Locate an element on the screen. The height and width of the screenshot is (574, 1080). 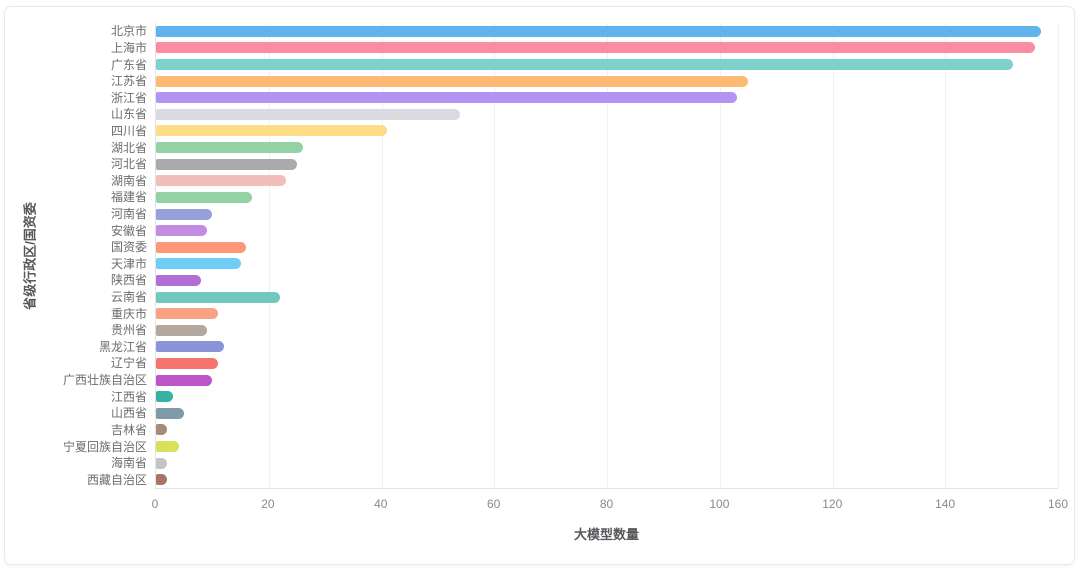
bar-西藏自治区 is located at coordinates (162, 480).